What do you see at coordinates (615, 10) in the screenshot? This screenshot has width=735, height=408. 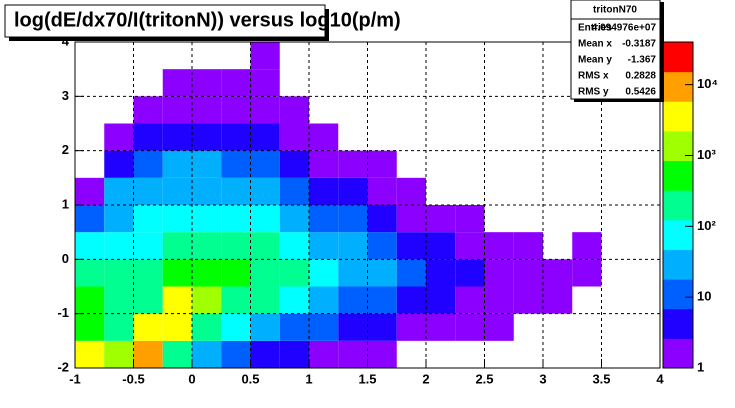 I see `stats-title: tritonN70` at bounding box center [615, 10].